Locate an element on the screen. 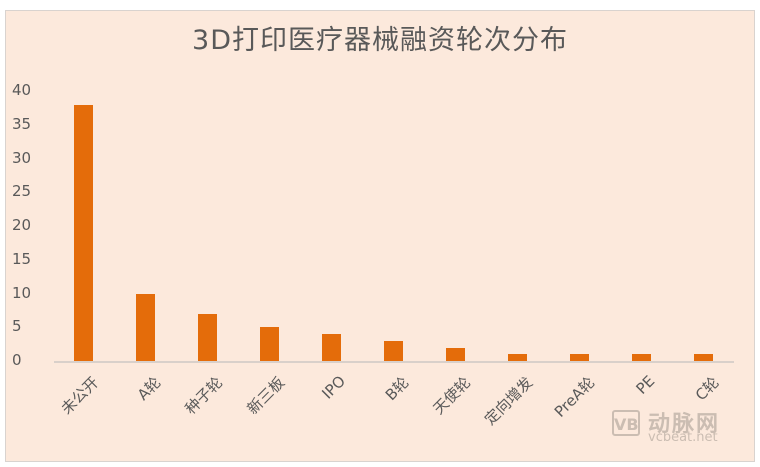  y-tick-label: 15 is located at coordinates (22, 258).